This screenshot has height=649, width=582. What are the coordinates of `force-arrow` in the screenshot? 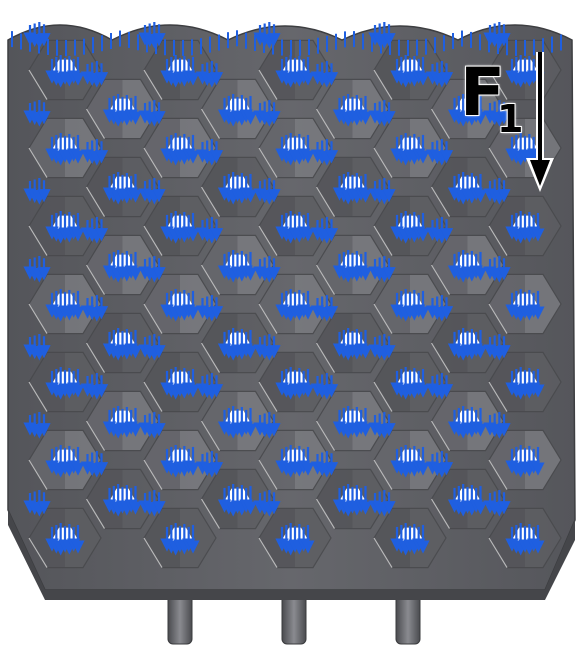 It's located at (540, 122).